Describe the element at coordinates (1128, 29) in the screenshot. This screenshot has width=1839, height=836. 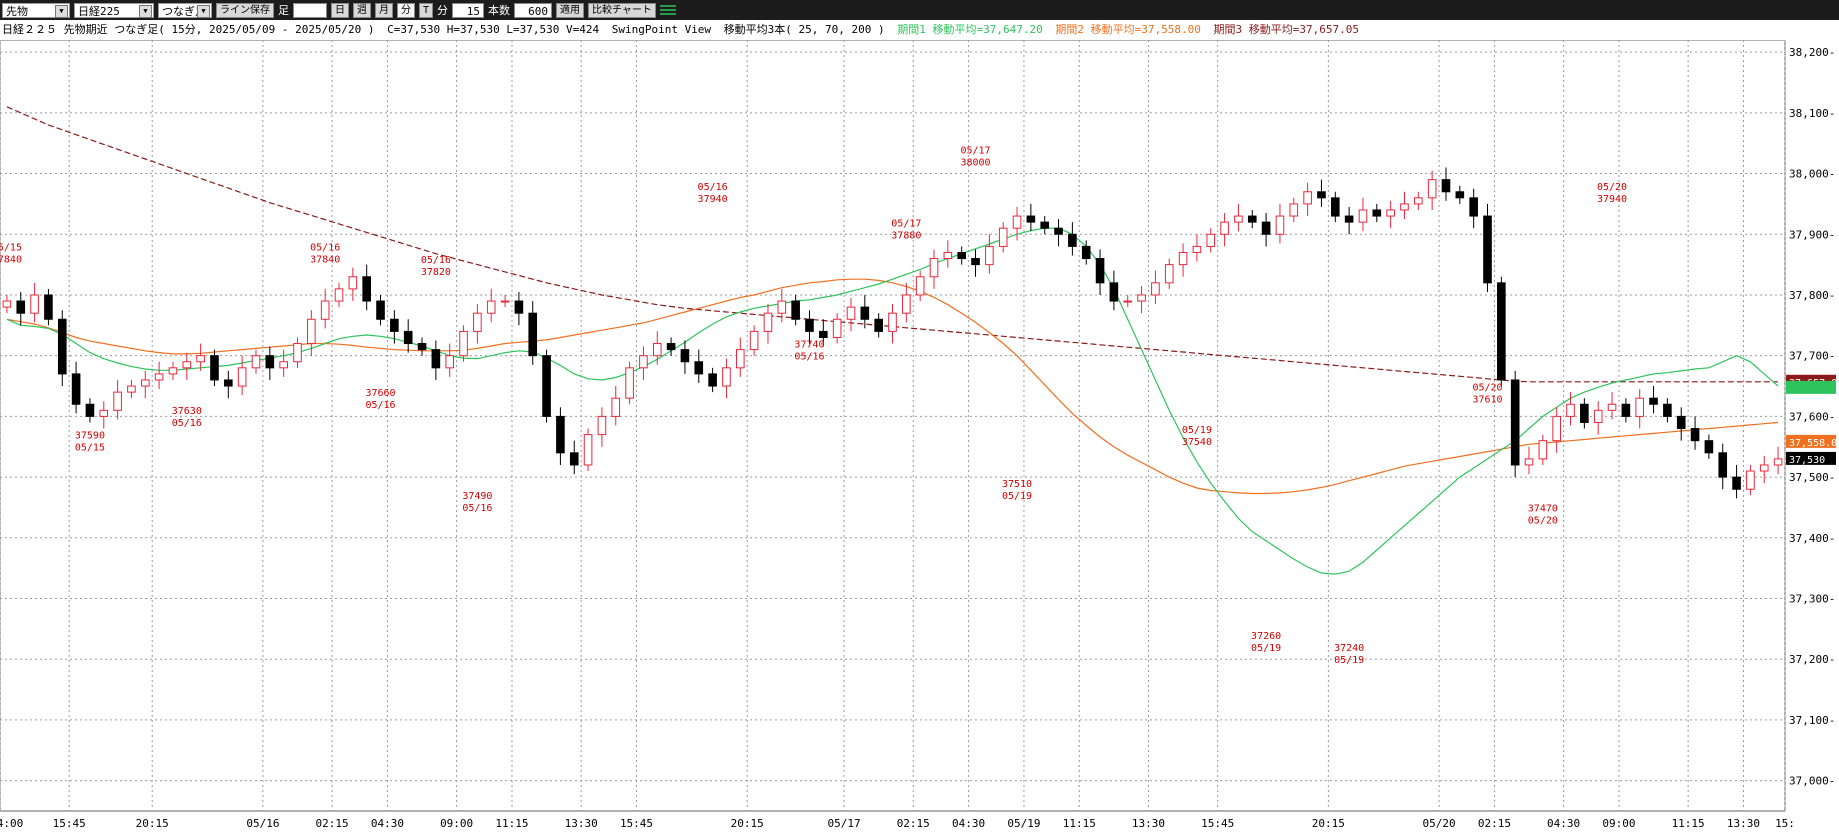
I see `ma2-info: 期間2 移動平均=37,558.00` at that location.